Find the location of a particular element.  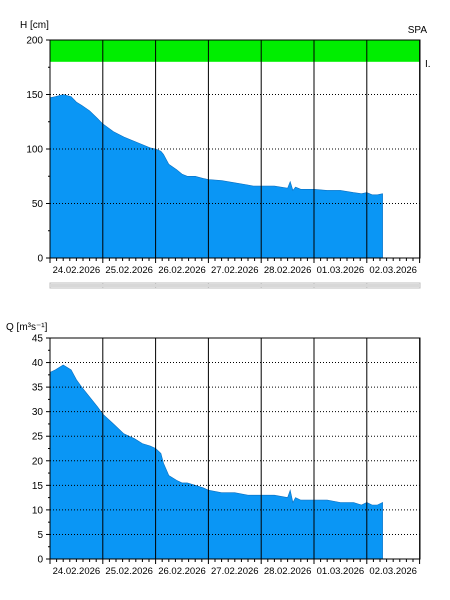

y-tick-label: 5 is located at coordinates (40, 535).